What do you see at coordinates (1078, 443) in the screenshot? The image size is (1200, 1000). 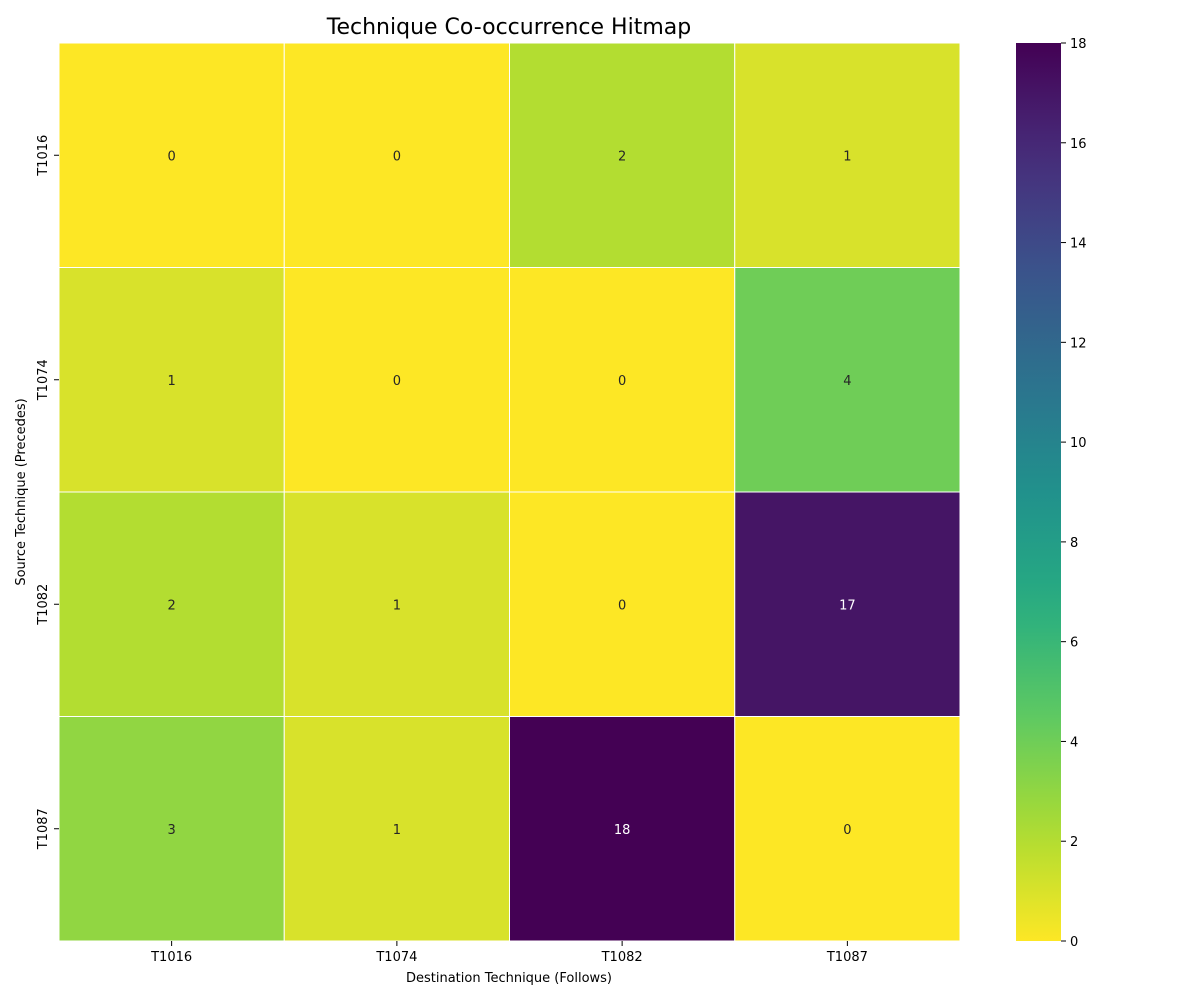 I see `colorbar-tick-label: 10` at bounding box center [1078, 443].